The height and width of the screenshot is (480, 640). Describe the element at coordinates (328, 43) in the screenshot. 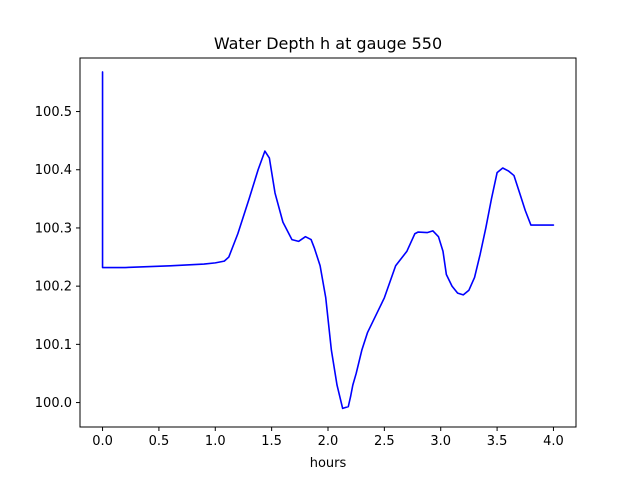

I see `chart-title: Water Depth h at gauge 550` at that location.